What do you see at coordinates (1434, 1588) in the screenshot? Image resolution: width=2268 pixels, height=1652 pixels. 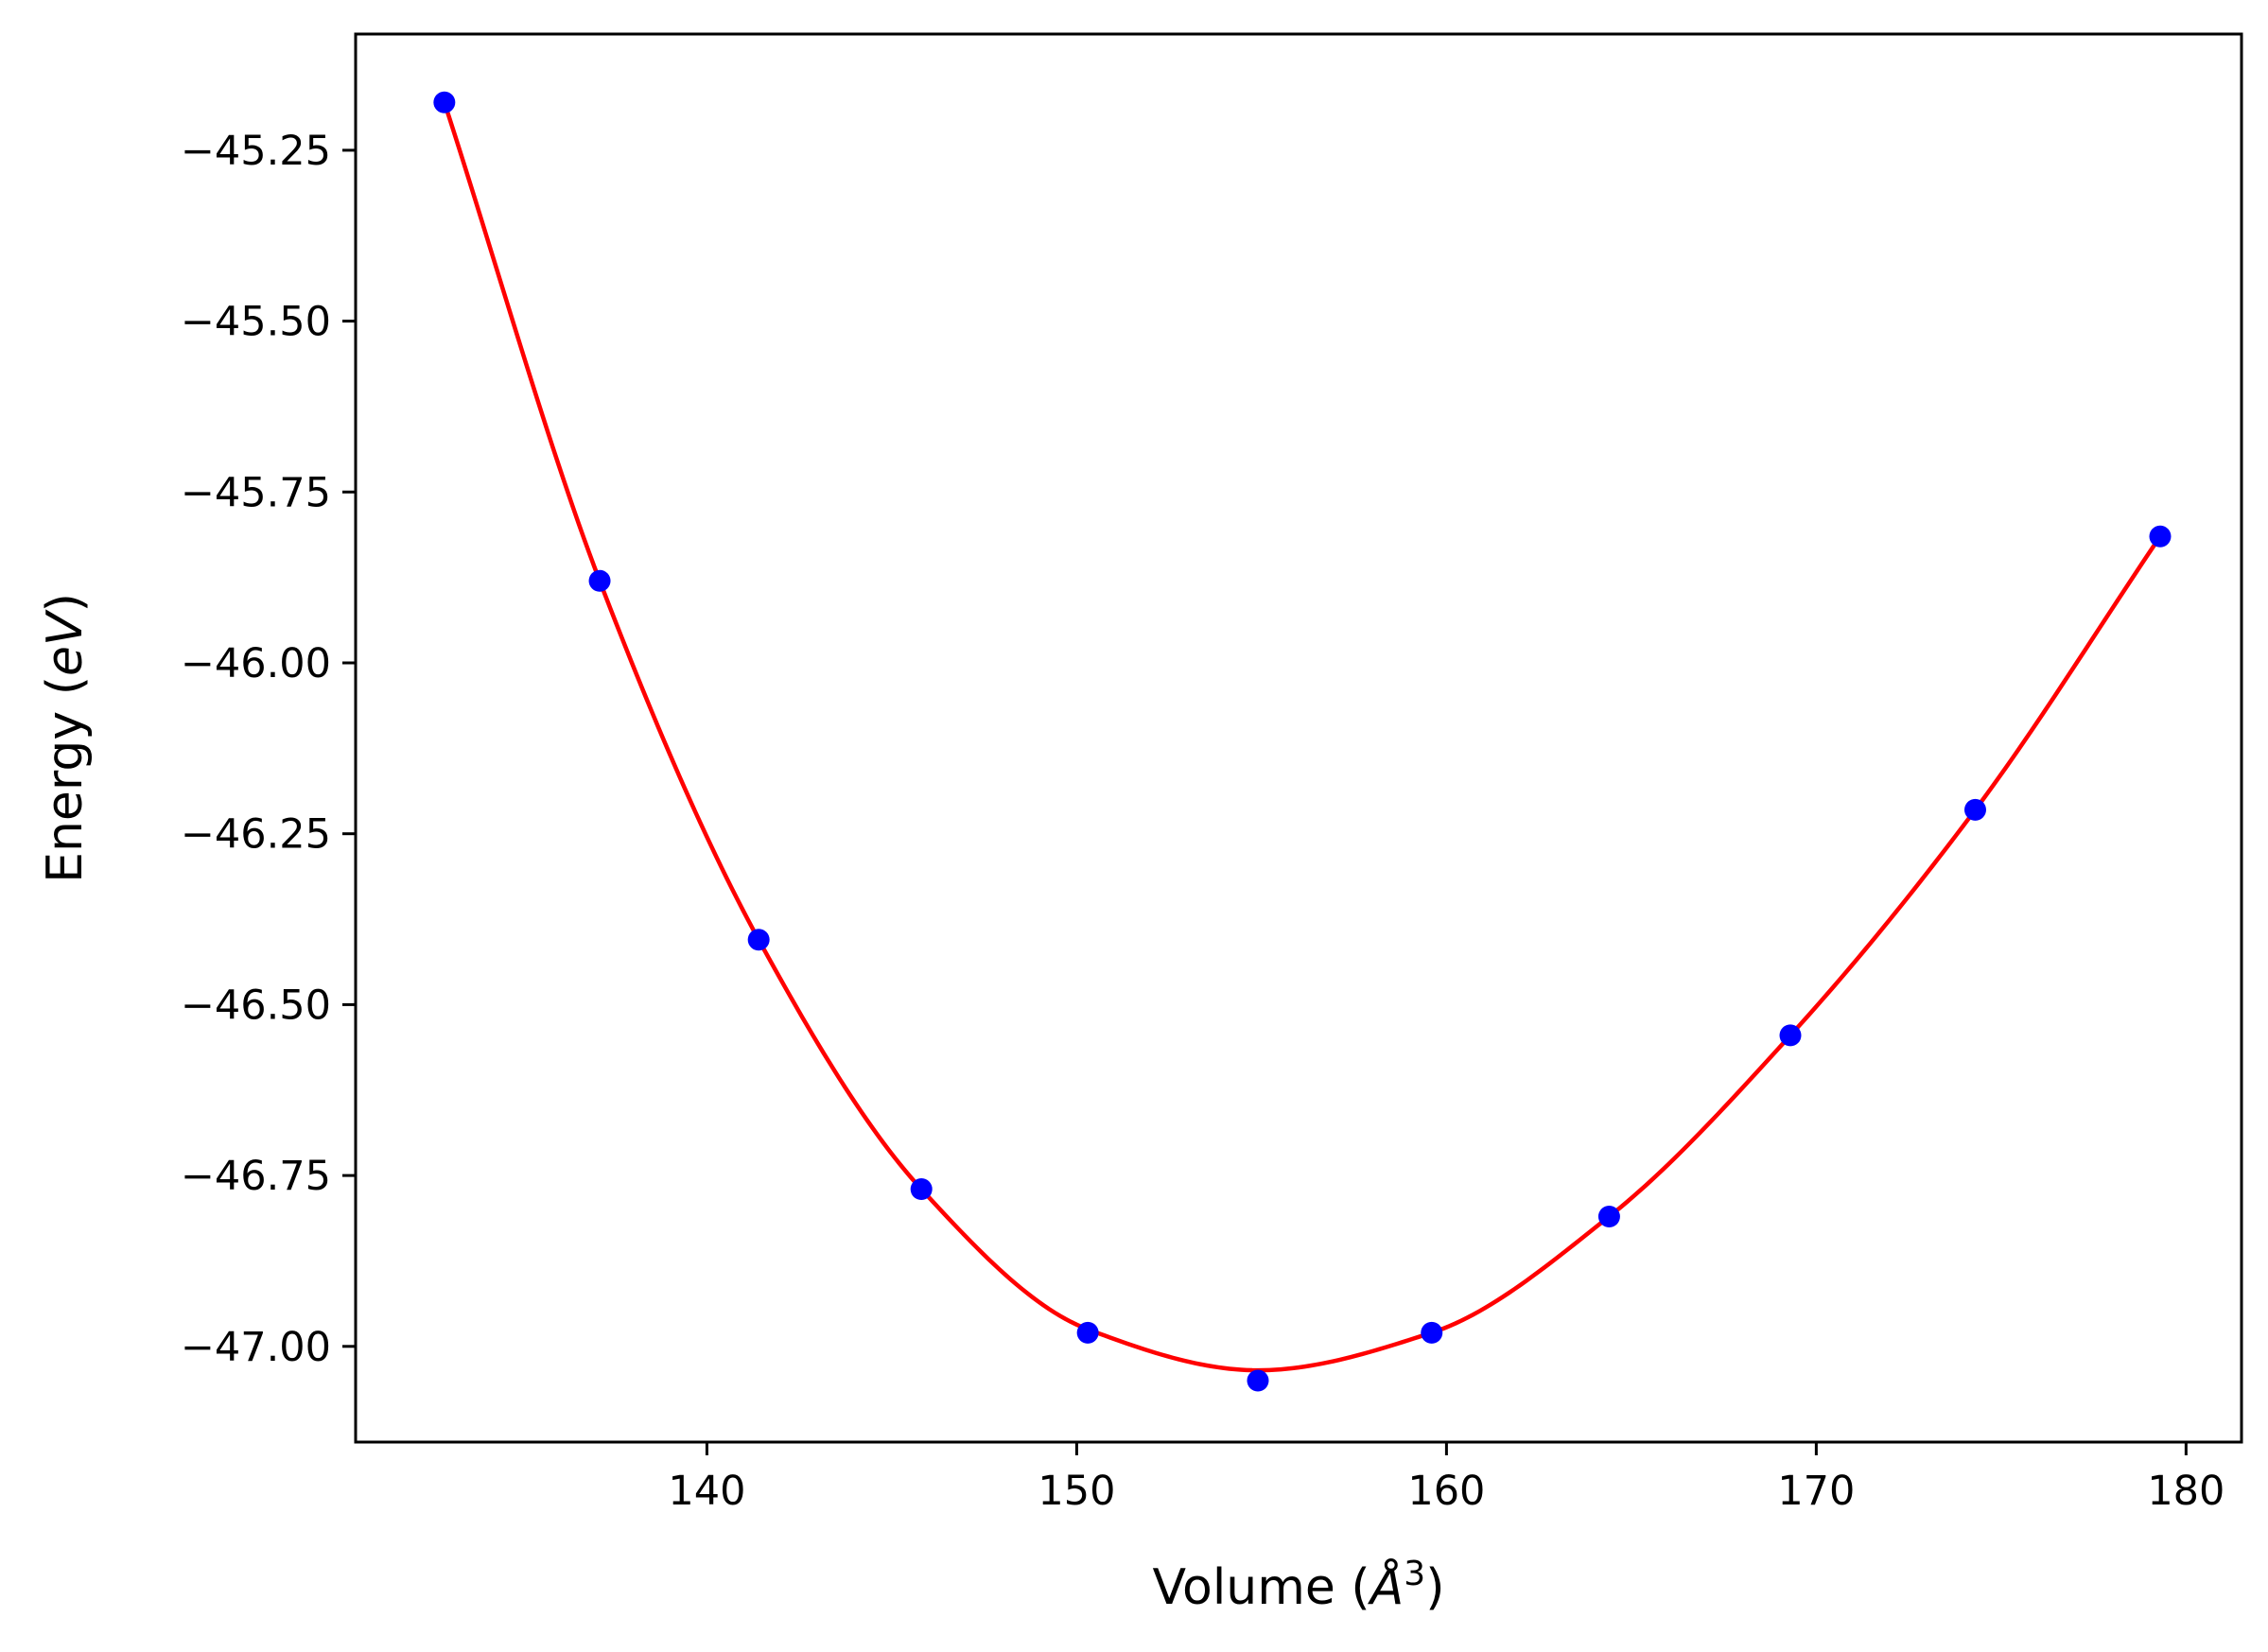 I see `x-axis-label-suffix: )` at bounding box center [1434, 1588].